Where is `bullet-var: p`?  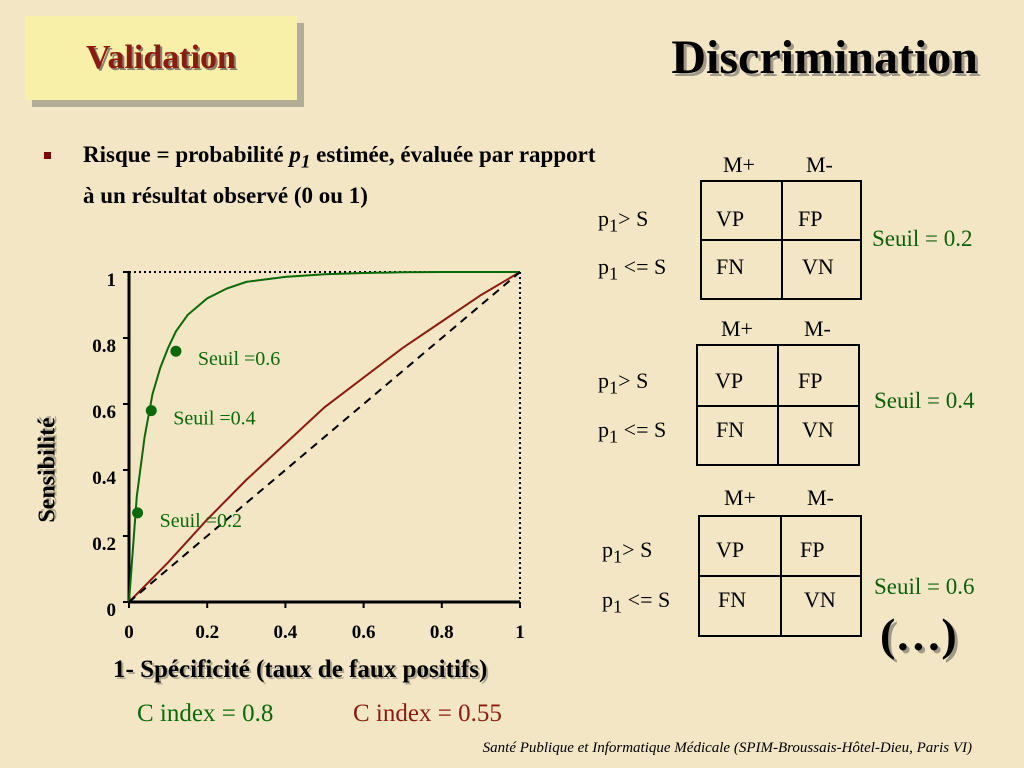 bullet-var: p is located at coordinates (295, 154).